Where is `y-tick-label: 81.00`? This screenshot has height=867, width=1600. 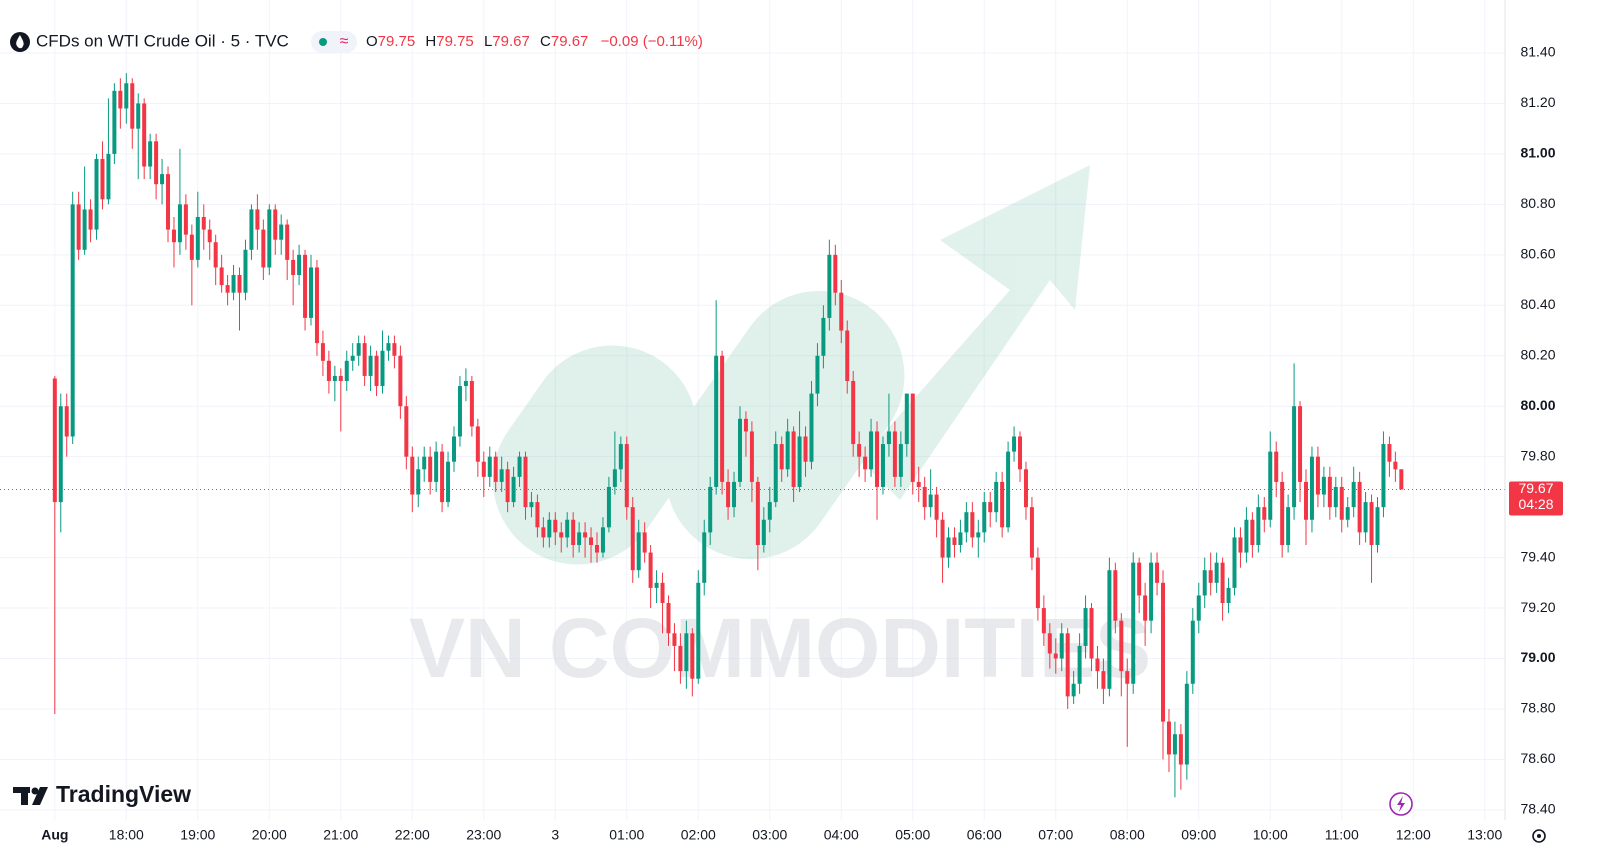 y-tick-label: 81.00 is located at coordinates (1537, 153).